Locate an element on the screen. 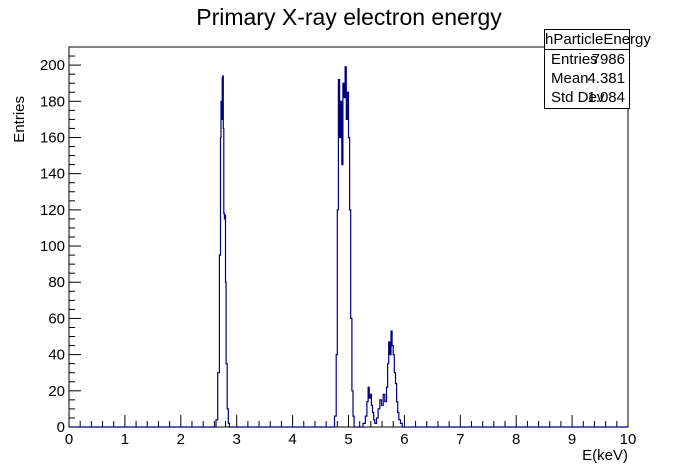  stats-box-name: hParticleEnergy is located at coordinates (598, 40).